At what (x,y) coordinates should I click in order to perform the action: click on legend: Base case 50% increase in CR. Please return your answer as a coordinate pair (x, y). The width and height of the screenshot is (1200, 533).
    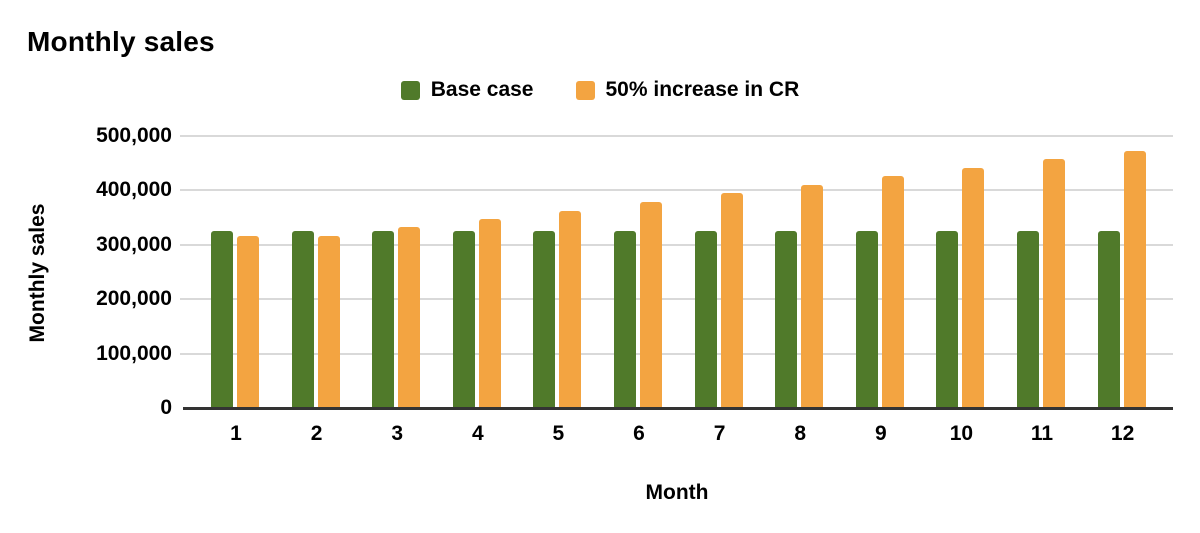
    Looking at the image, I should click on (600, 90).